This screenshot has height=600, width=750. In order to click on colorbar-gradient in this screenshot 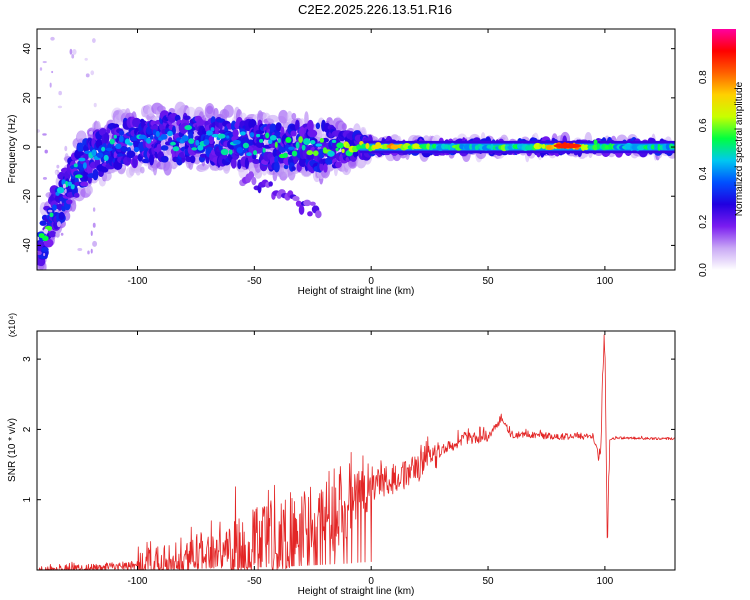, I will do `click(724, 149)`.